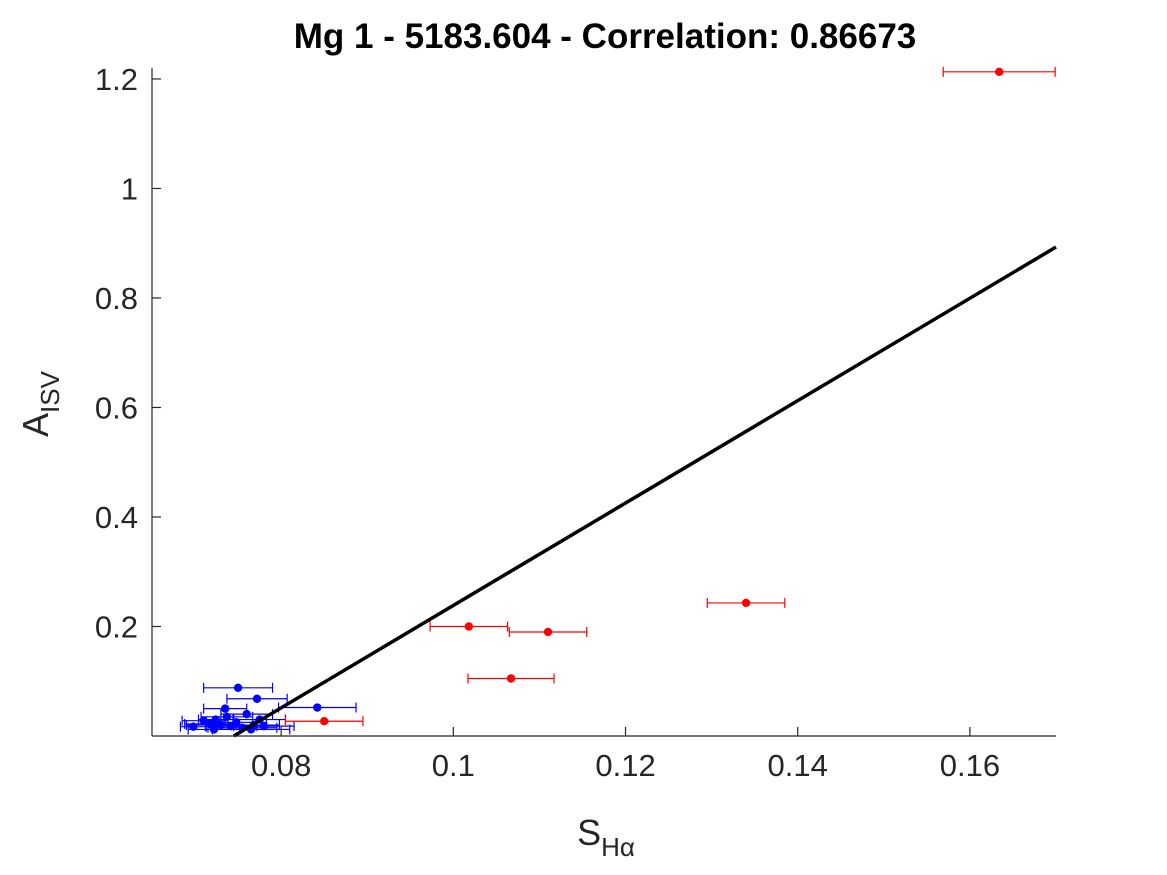 The width and height of the screenshot is (1167, 875). I want to click on x-tick-label: 0.14, so click(798, 765).